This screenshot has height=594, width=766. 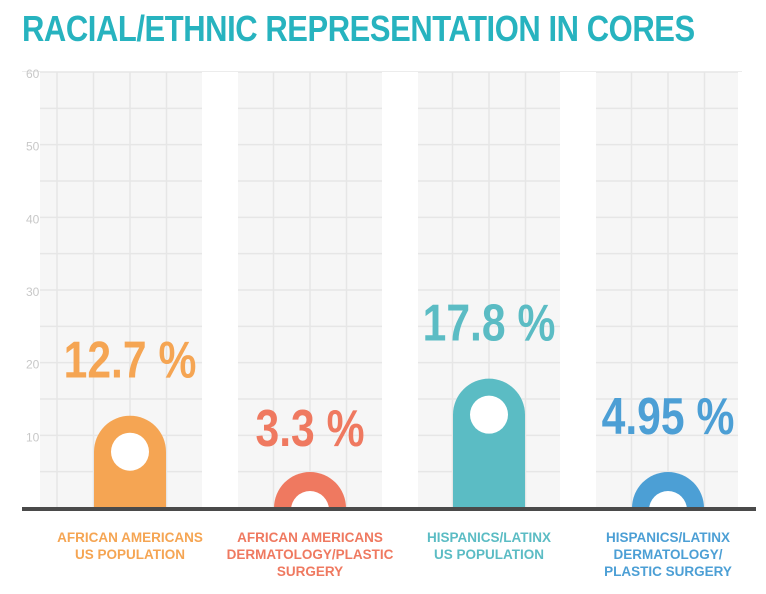 What do you see at coordinates (33, 292) in the screenshot?
I see `y-tick-label: 30` at bounding box center [33, 292].